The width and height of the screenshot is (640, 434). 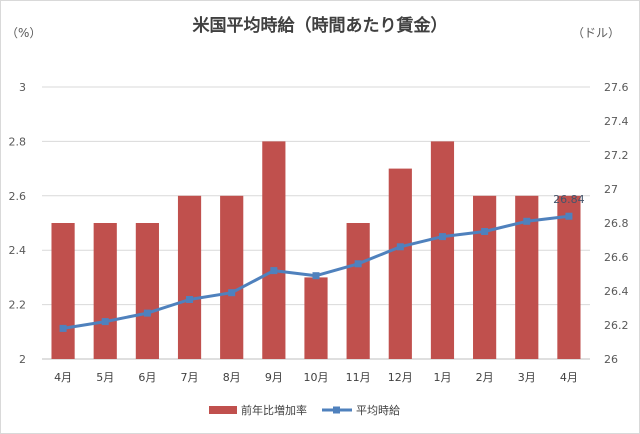 I want to click on left-tick-label: 2.2, so click(x=18, y=305).